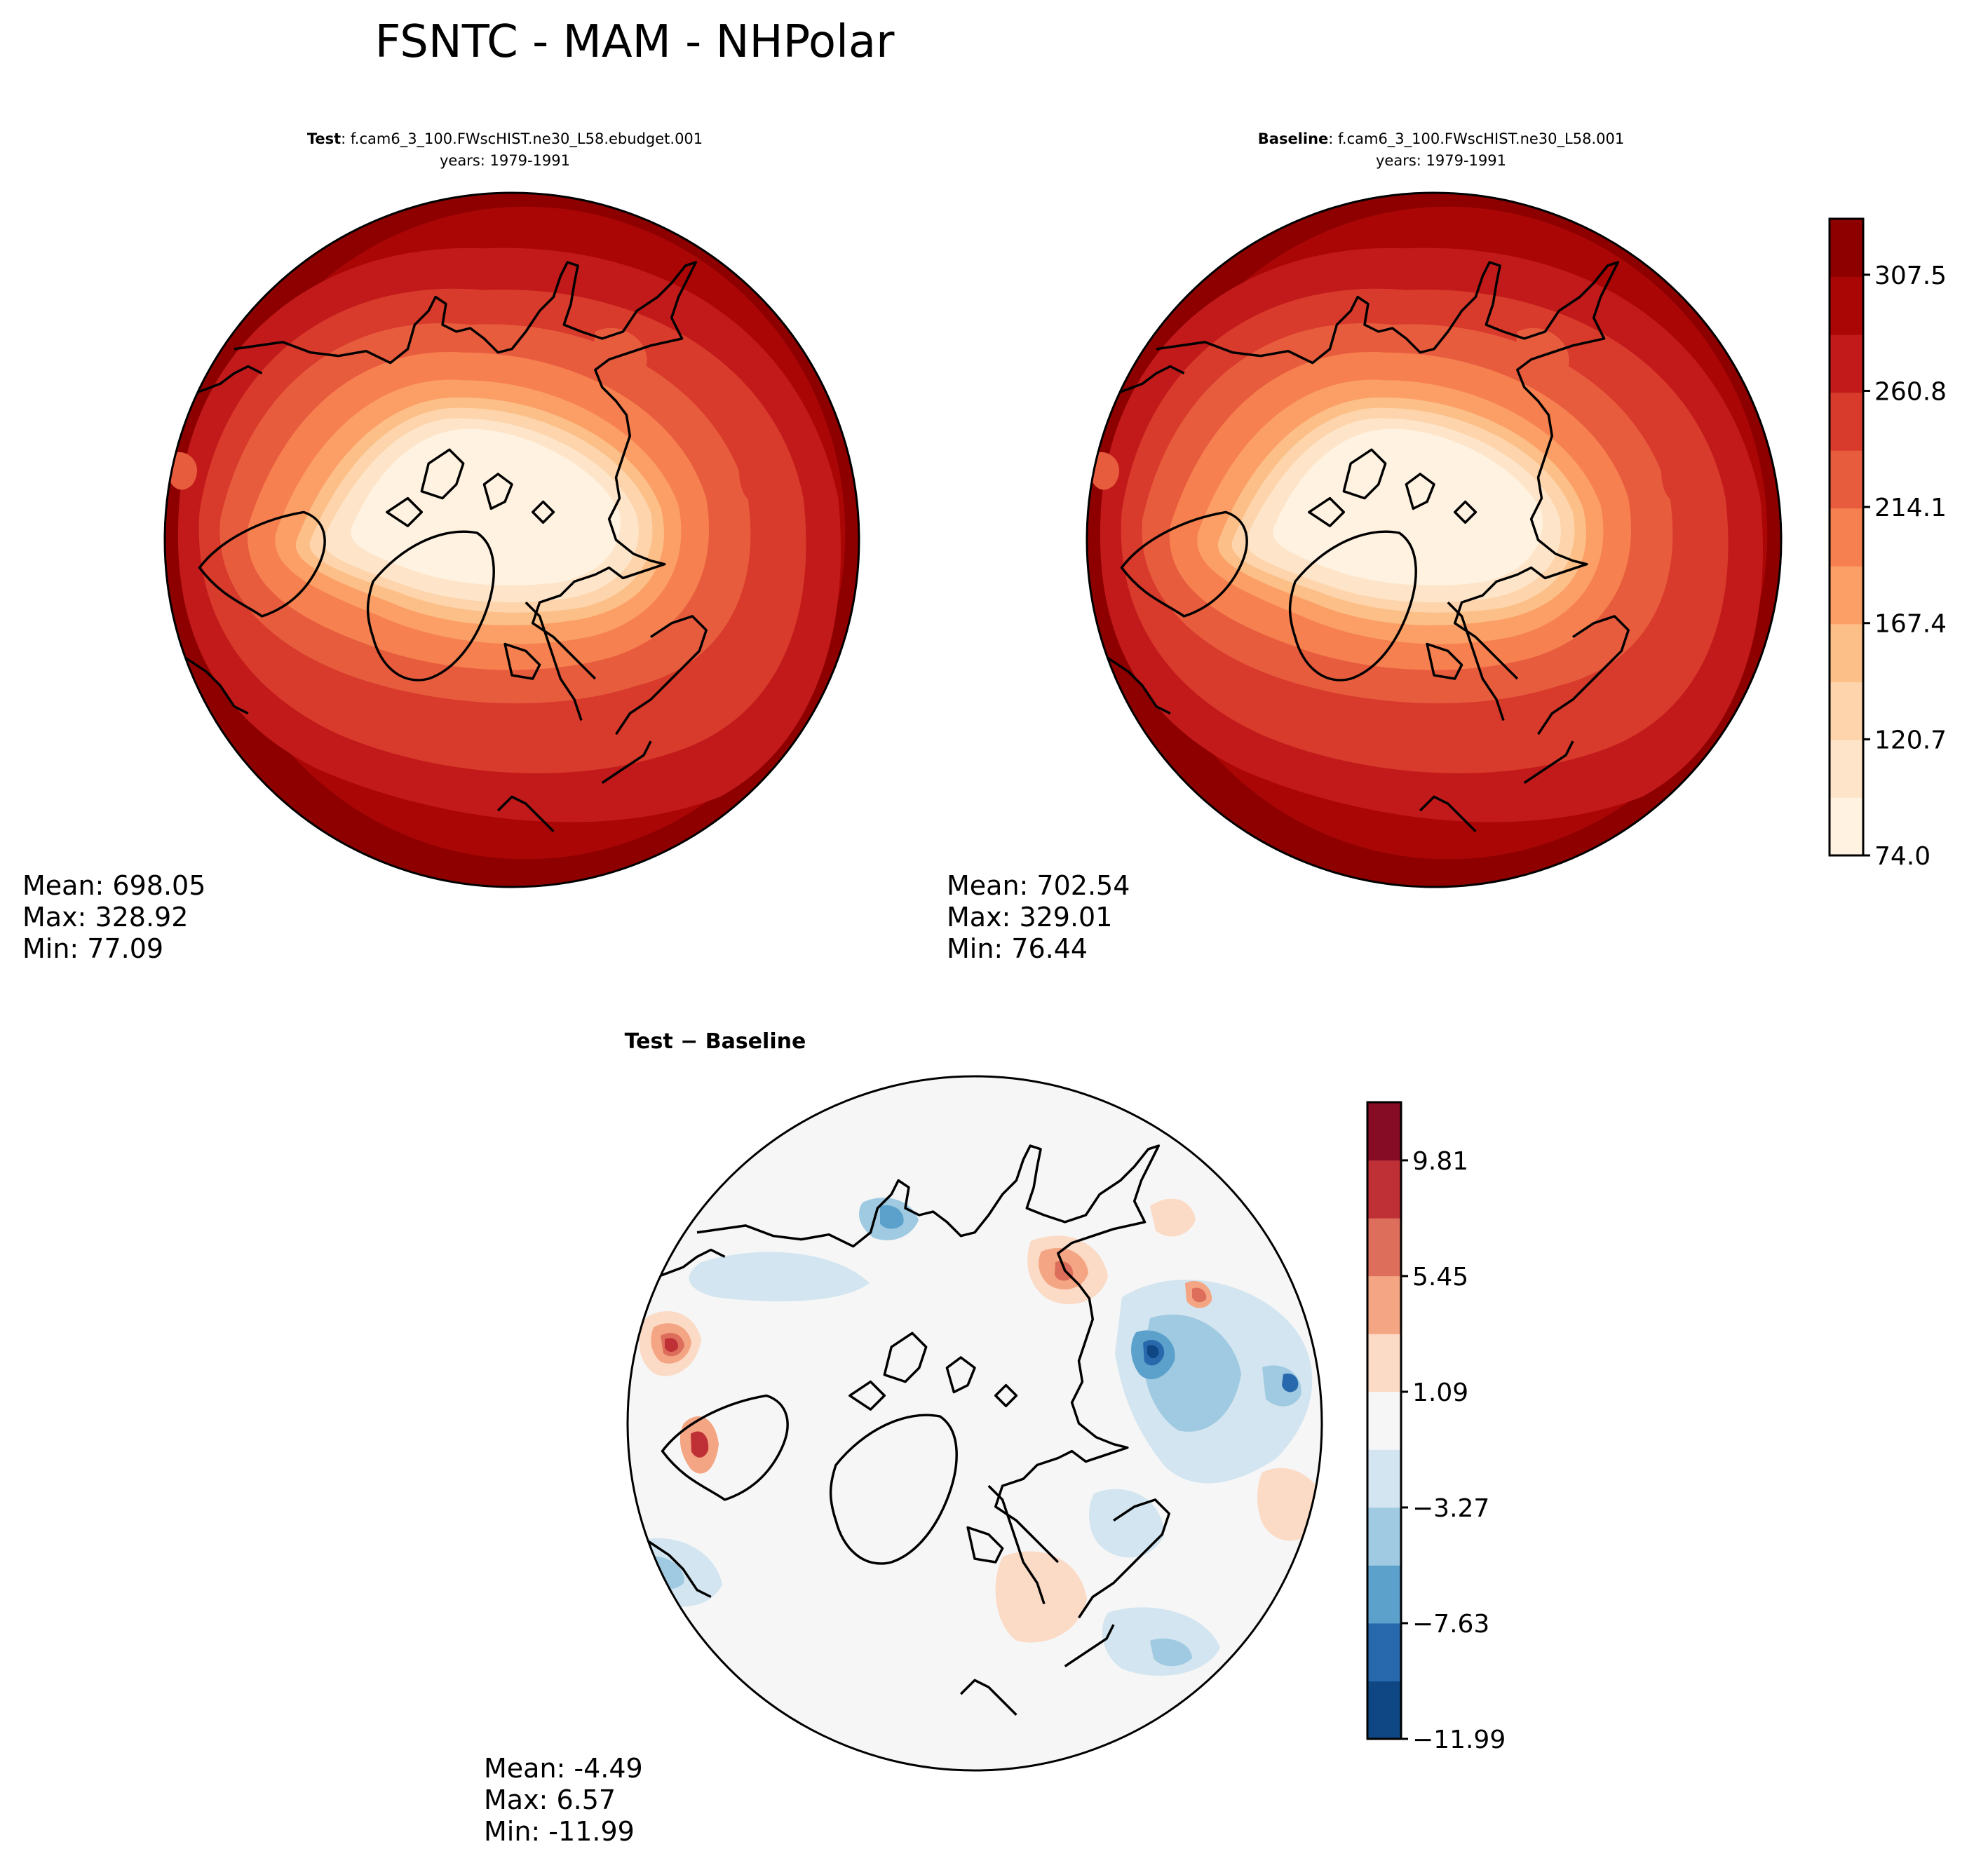 Image resolution: width=1988 pixels, height=1870 pixels. I want to click on panel-diff-max: Max: 6.57, so click(550, 1800).